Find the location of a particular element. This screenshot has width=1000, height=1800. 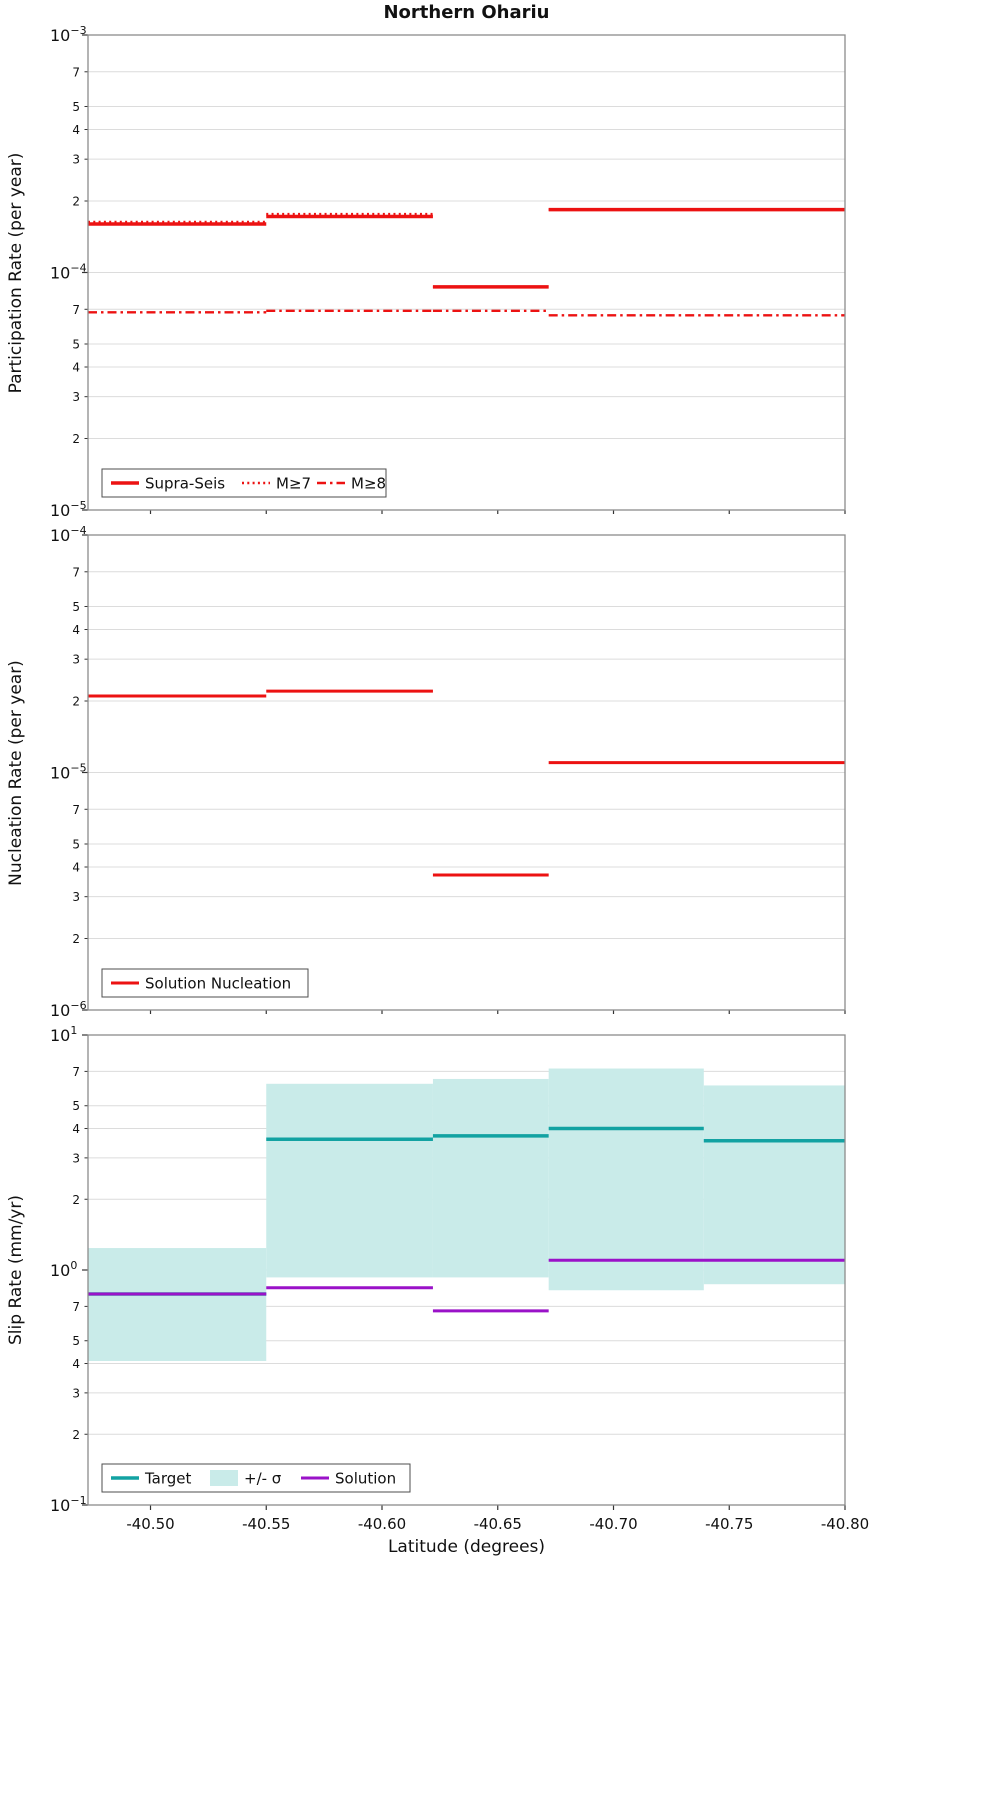

y-decade-tick-label: 10¹ is located at coordinates (63, 1034).